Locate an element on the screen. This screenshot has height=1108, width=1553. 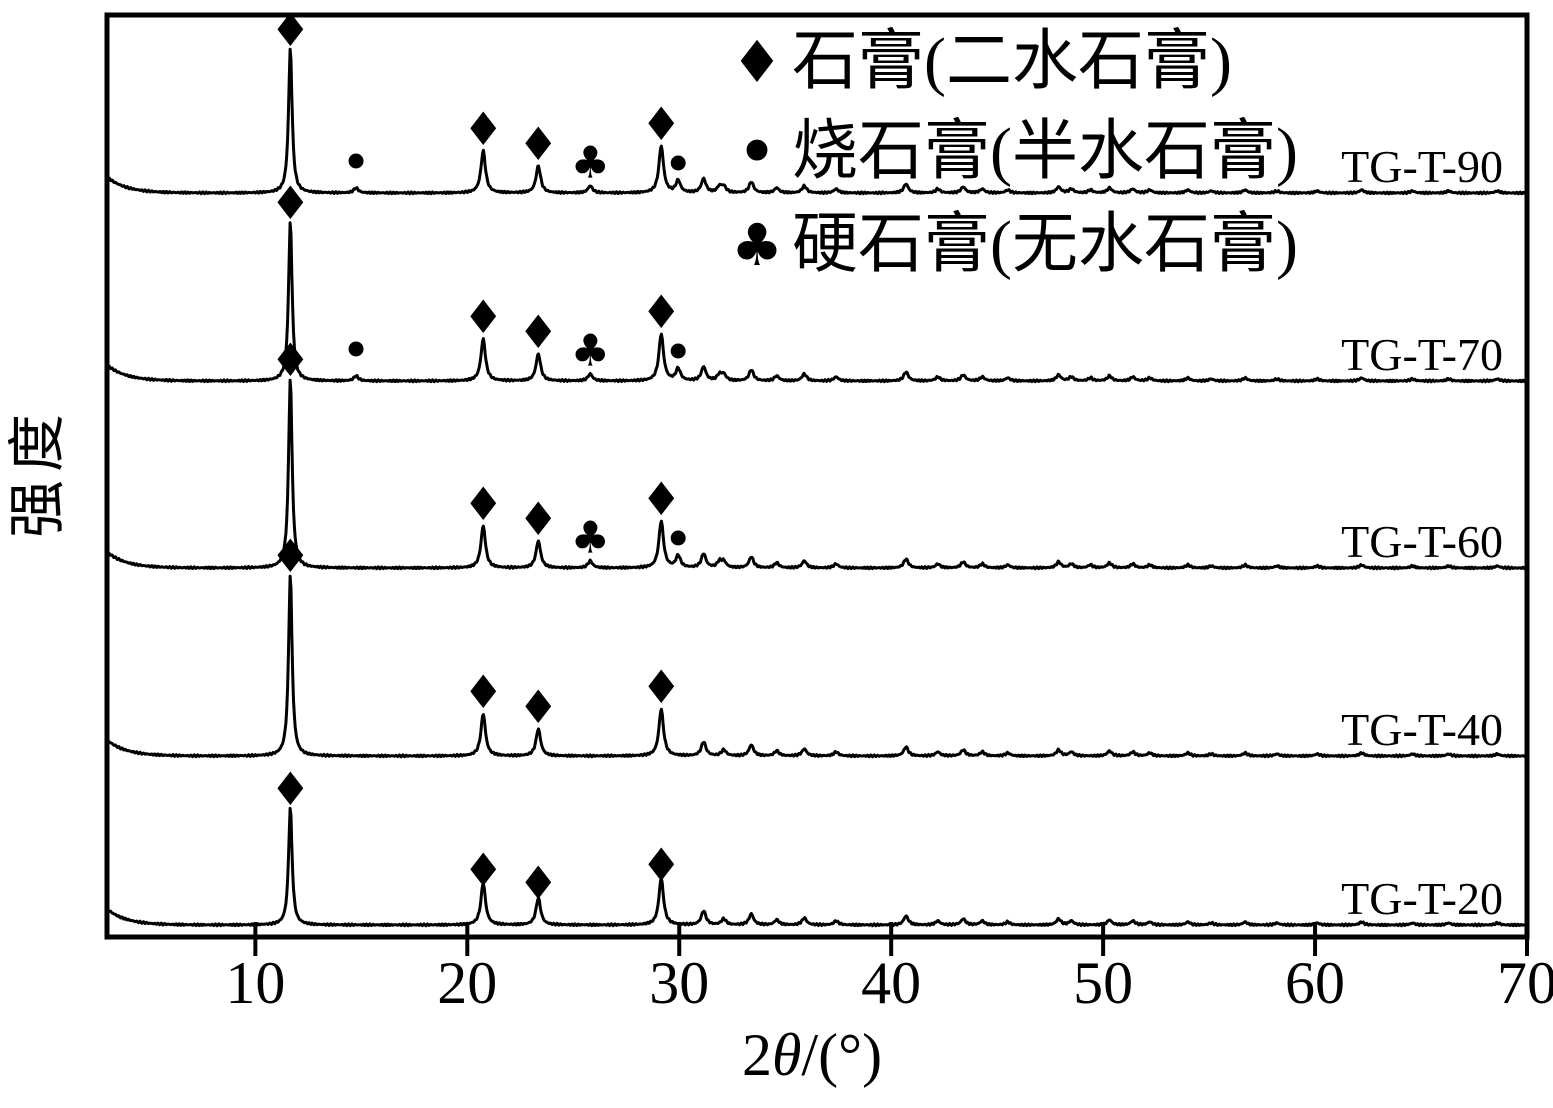
x-tick-label-30: 30 is located at coordinates (679, 983).